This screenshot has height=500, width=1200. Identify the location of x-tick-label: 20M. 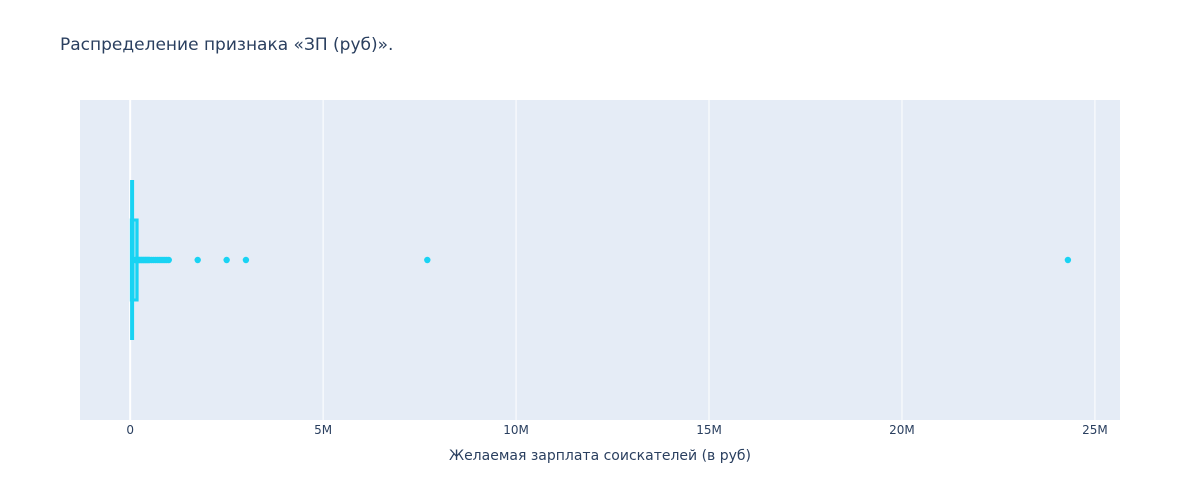
(902, 430).